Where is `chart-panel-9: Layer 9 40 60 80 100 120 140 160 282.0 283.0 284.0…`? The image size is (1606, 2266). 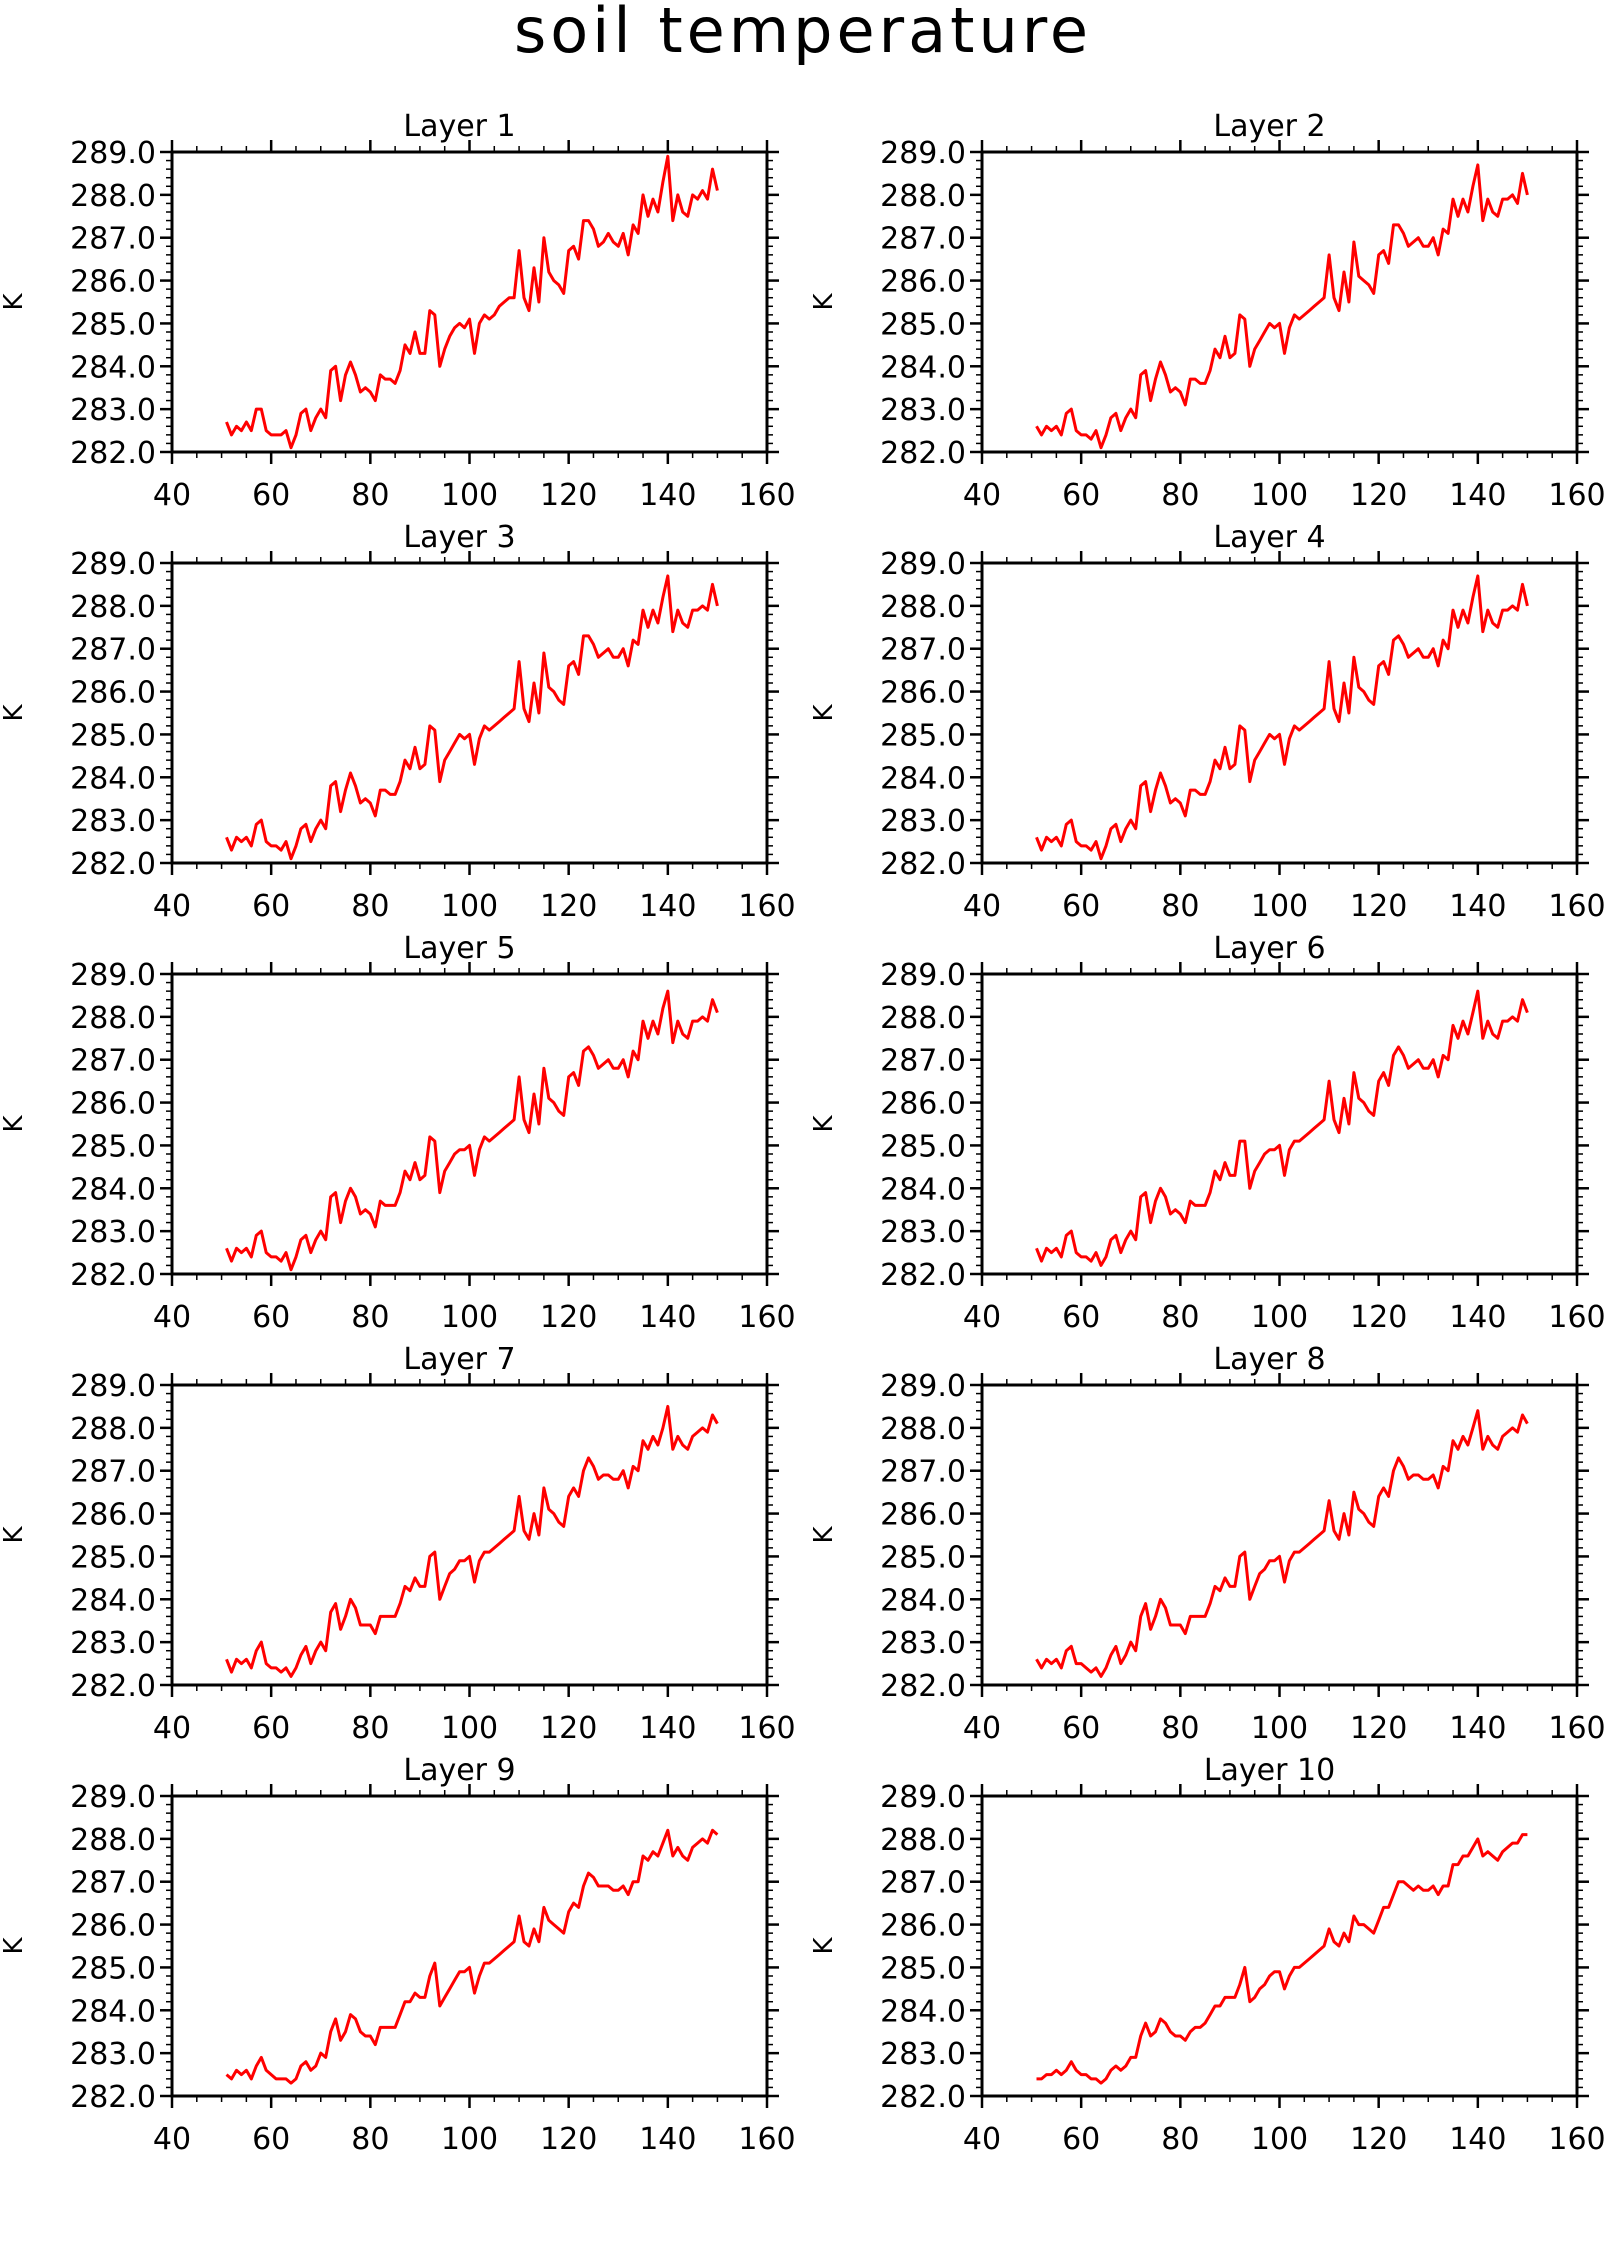
chart-panel-9: Layer 9 40 60 80 100 120 140 160 282.0 283.0 284.0… is located at coordinates (398, 1955).